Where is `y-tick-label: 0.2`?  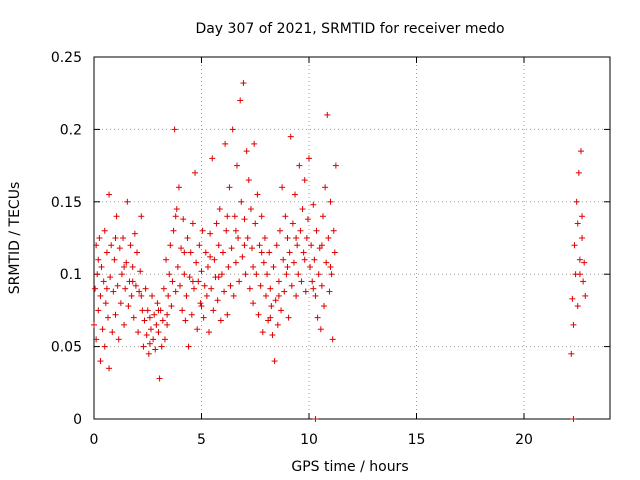 y-tick-label: 0.2 is located at coordinates (71, 130).